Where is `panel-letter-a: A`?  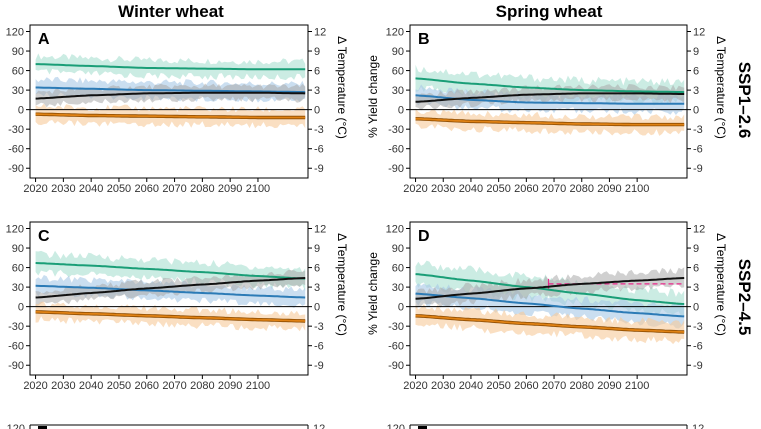
panel-letter-a: A is located at coordinates (44, 39).